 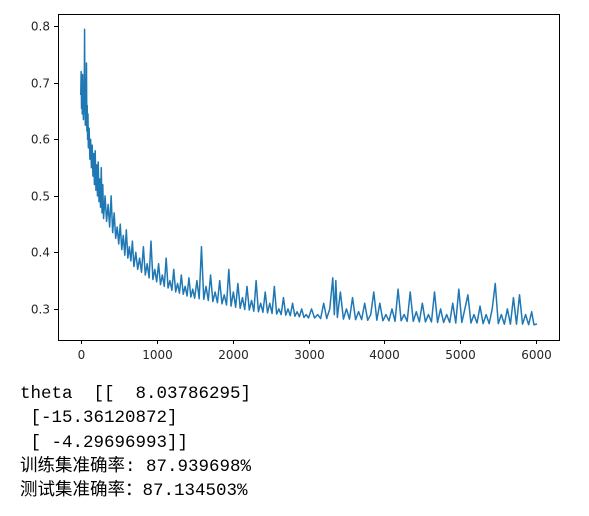 I want to click on theta-output-line-2: [-15.36120872], so click(x=99, y=418).